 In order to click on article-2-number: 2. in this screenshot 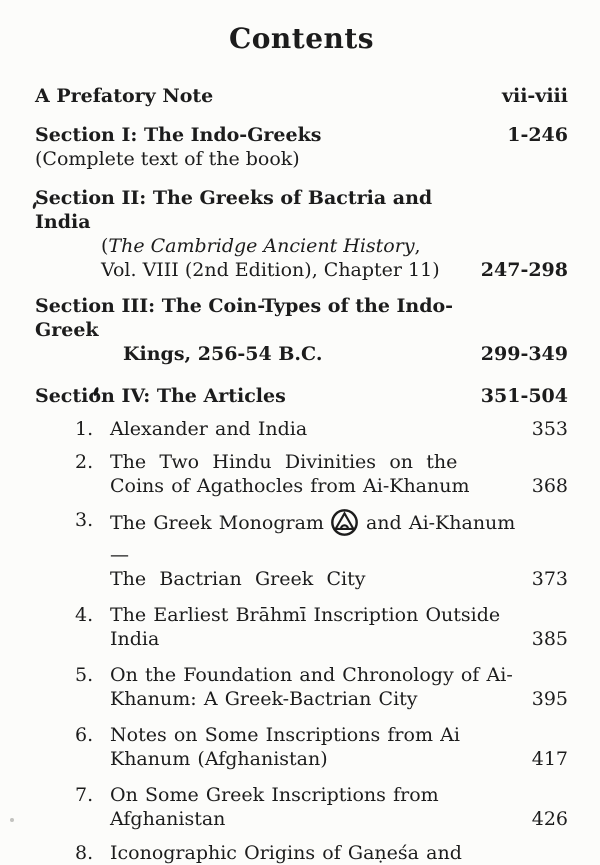, I will do `click(84, 462)`.